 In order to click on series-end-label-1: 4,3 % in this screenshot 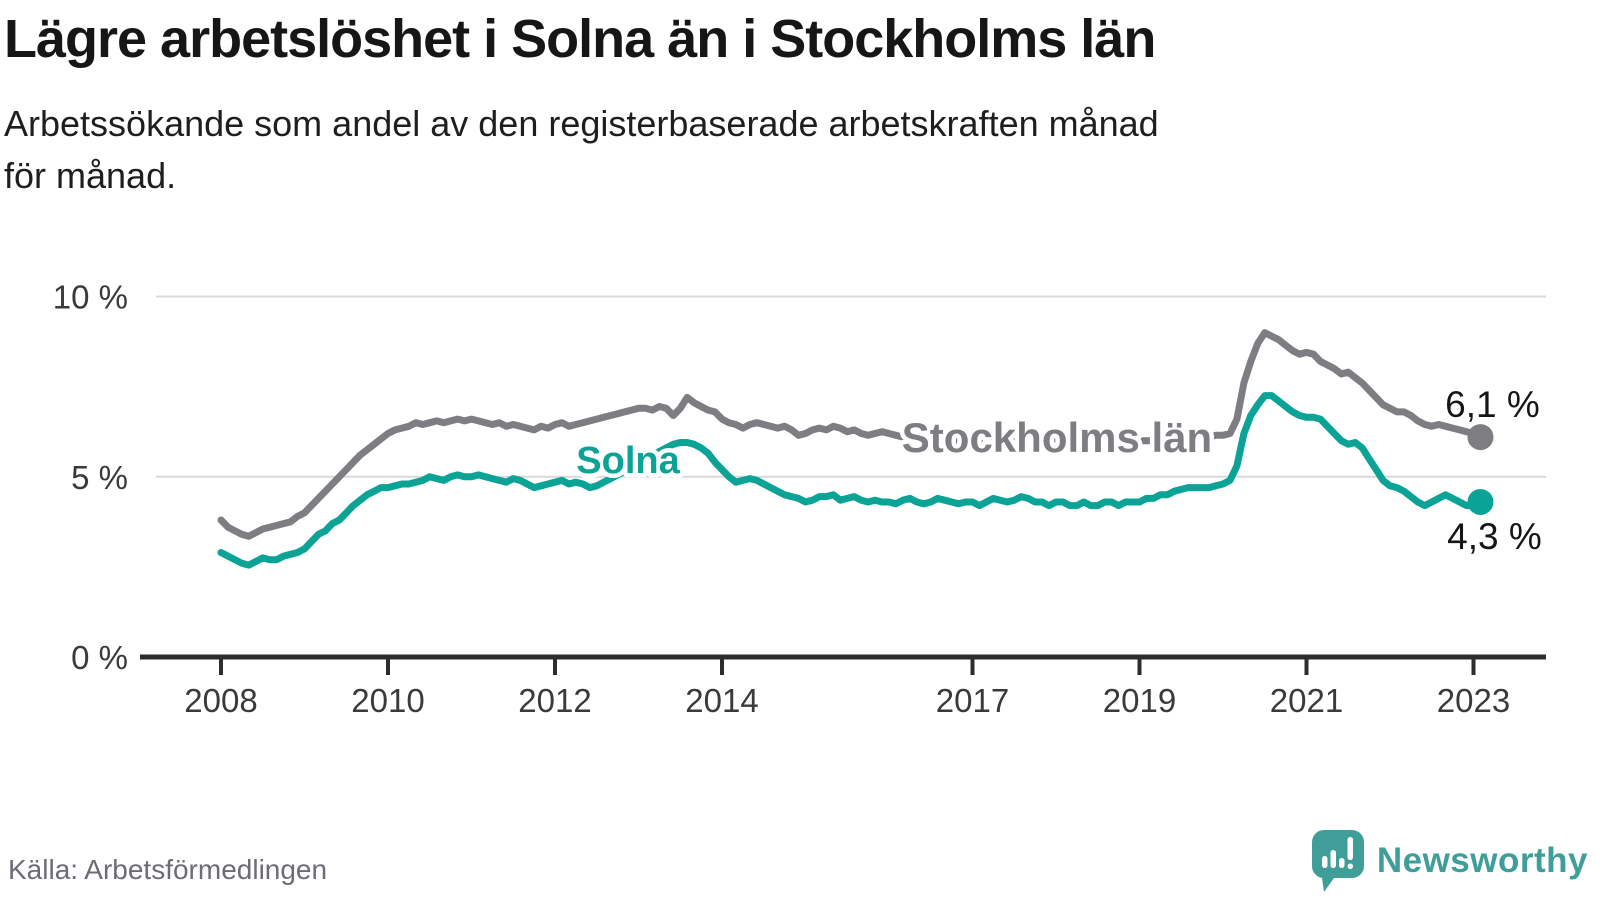, I will do `click(1494, 536)`.